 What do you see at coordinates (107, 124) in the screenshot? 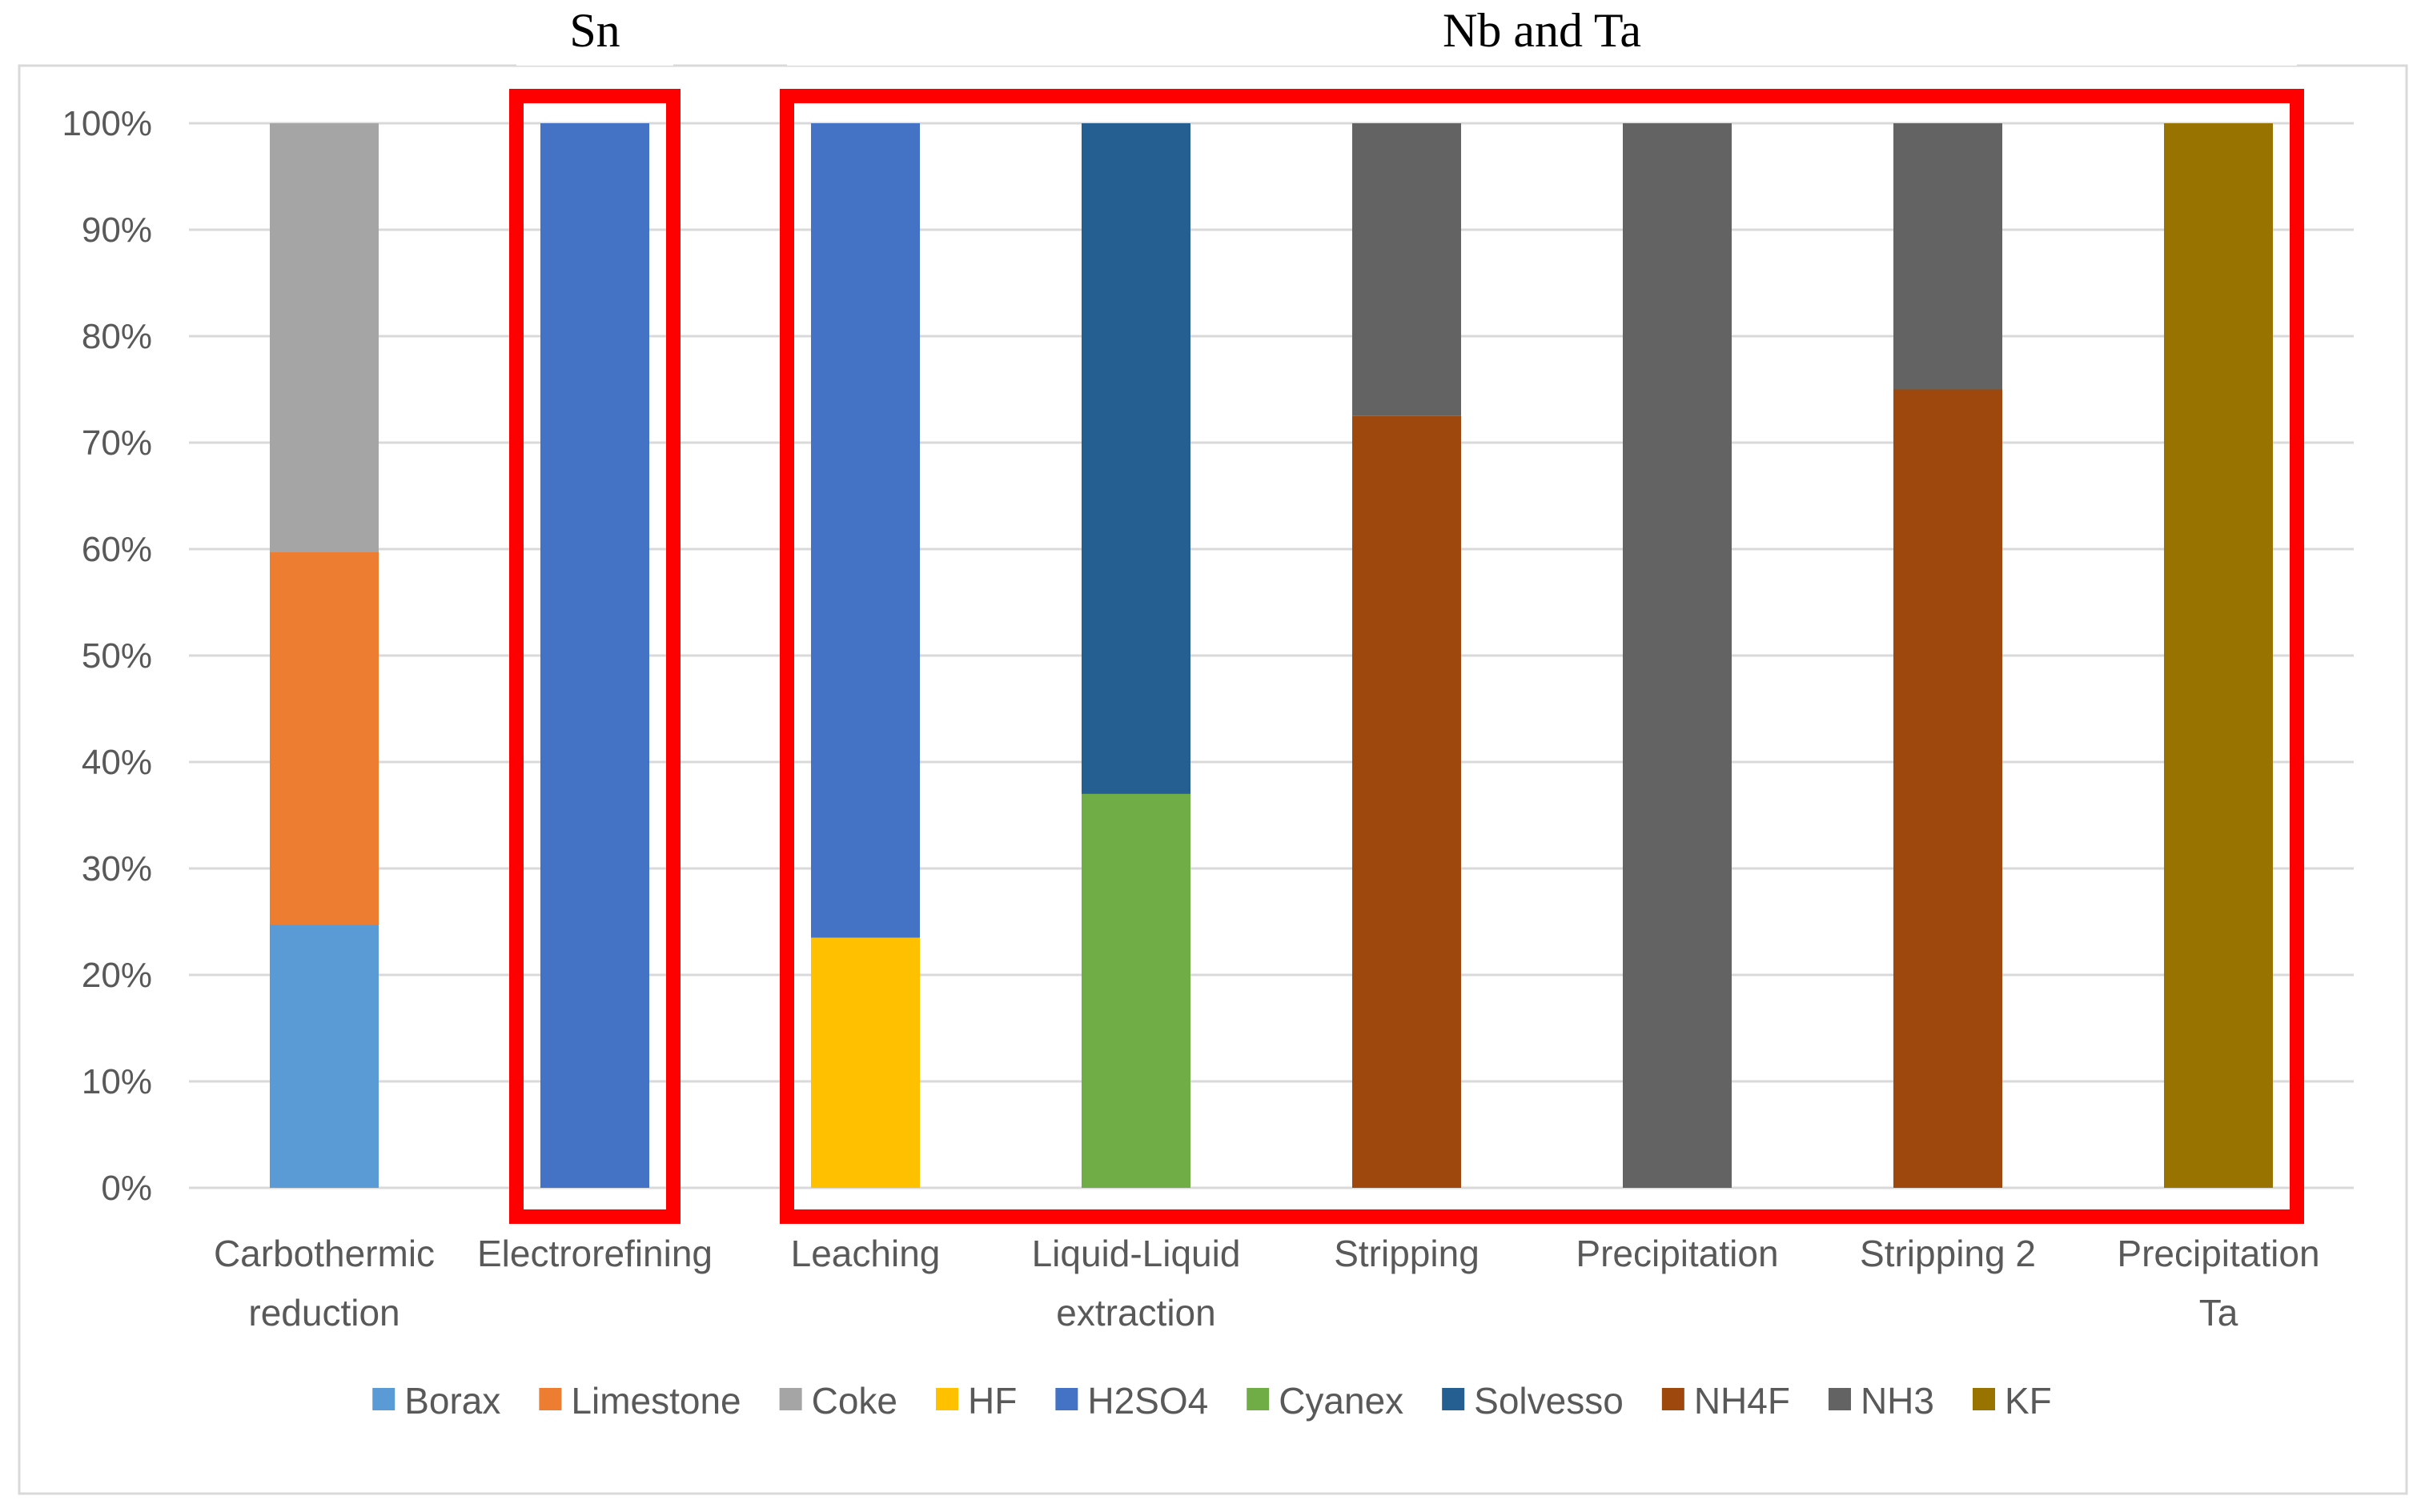
I see `y-tick-label: 100%` at bounding box center [107, 124].